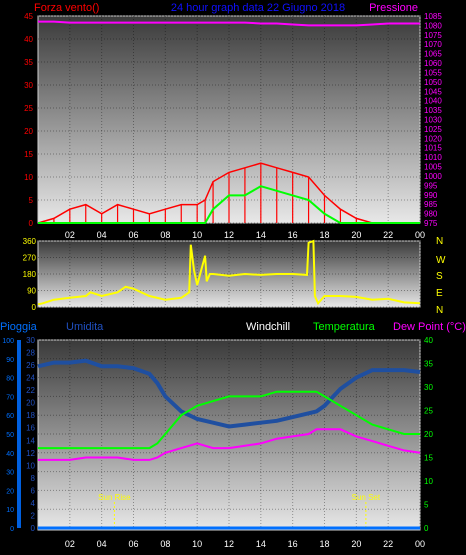 The height and width of the screenshot is (555, 466). What do you see at coordinates (33, 528) in the screenshot?
I see `humidity-y-tick-label: 0` at bounding box center [33, 528].